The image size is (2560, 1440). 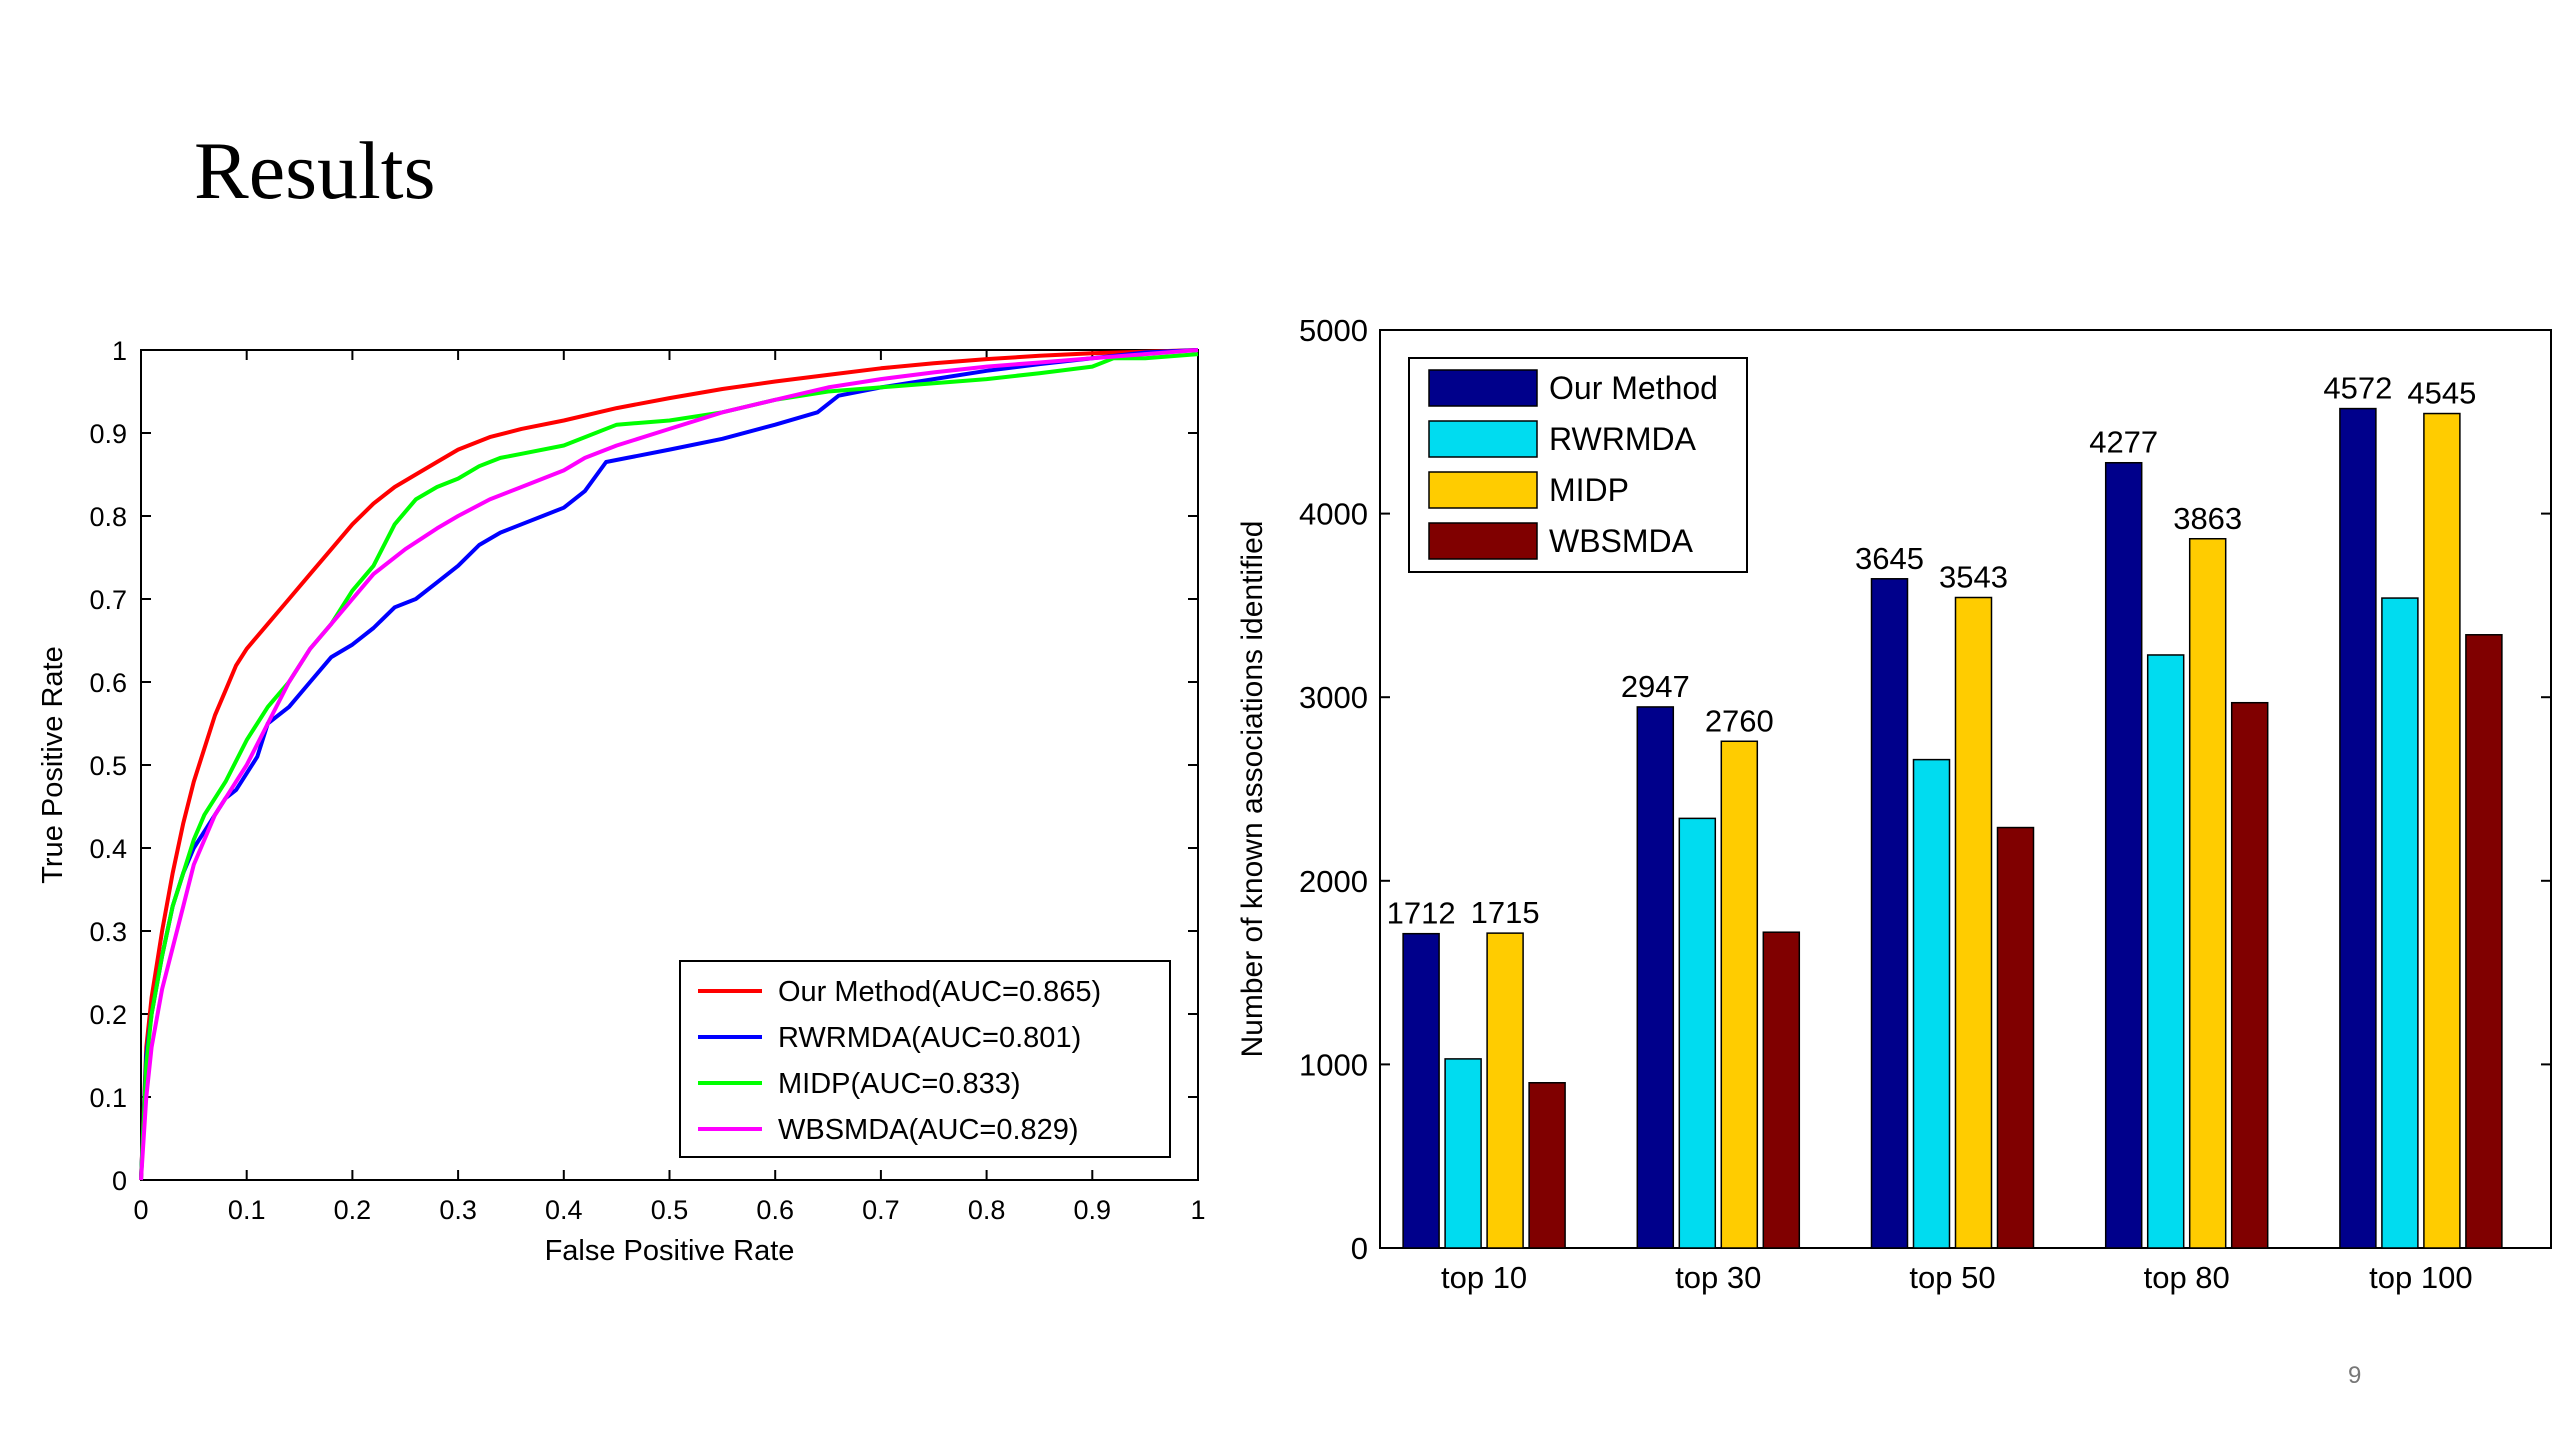 What do you see at coordinates (458, 1210) in the screenshot?
I see `x-tick-label: 0.3` at bounding box center [458, 1210].